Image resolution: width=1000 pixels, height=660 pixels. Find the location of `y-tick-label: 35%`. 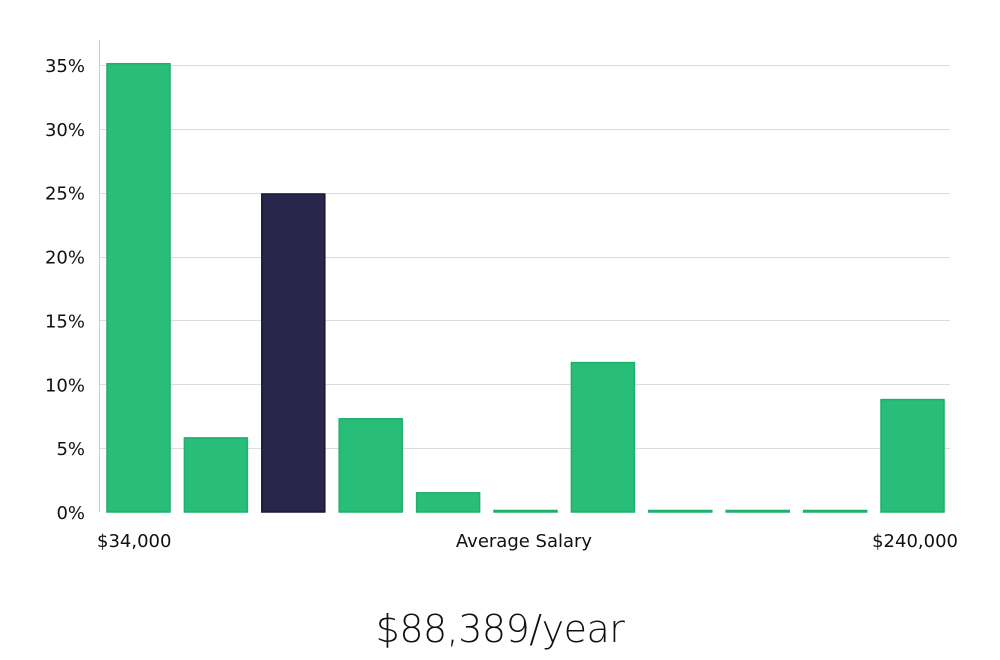

y-tick-label: 35% is located at coordinates (65, 66).